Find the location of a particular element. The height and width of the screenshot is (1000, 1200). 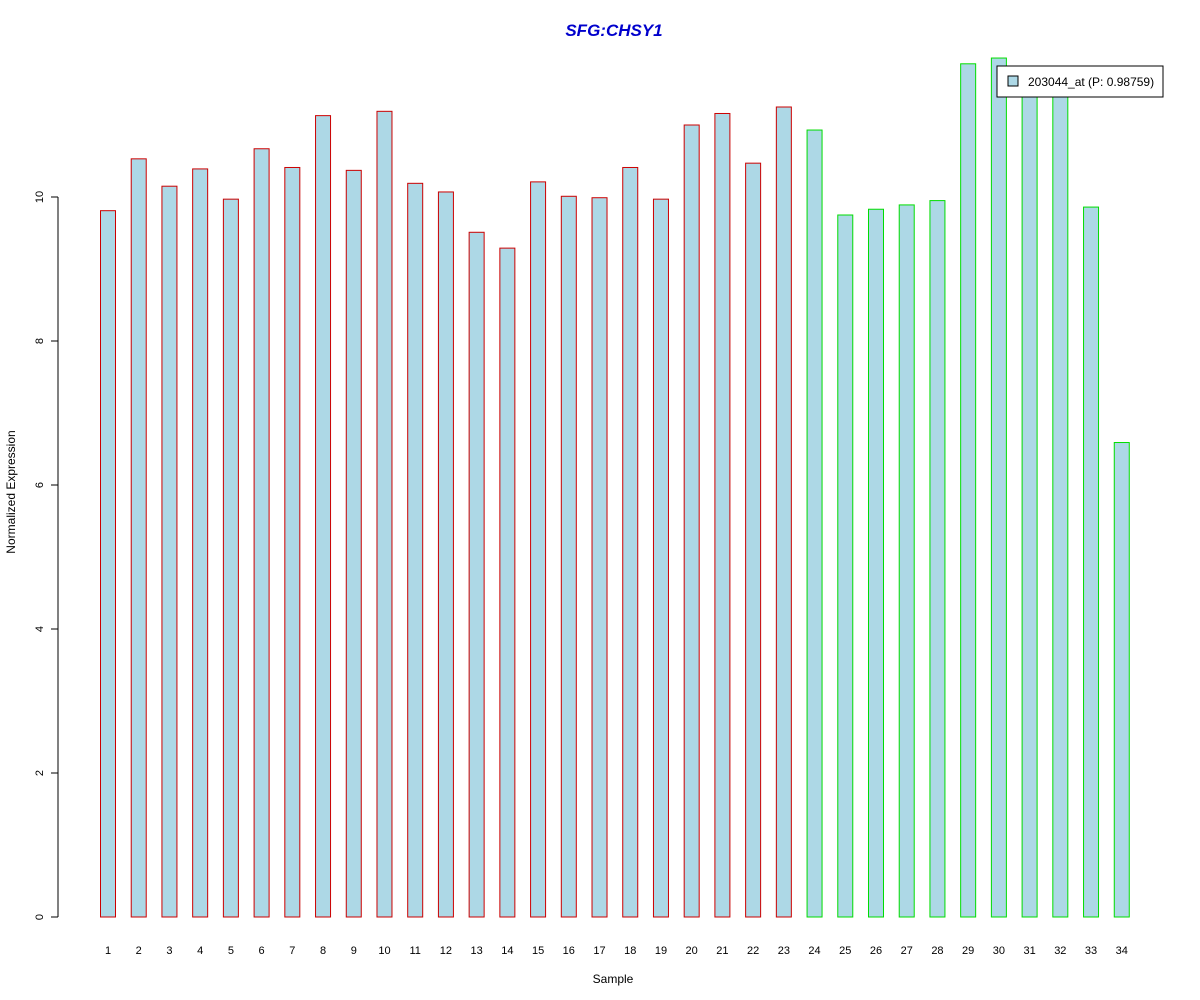

x-tick-label: 9 is located at coordinates (354, 951).